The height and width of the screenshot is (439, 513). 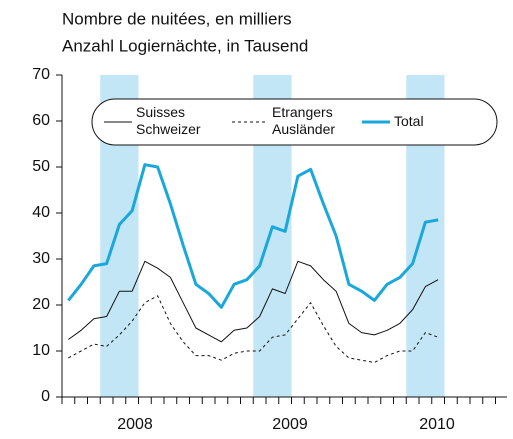 I want to click on legend-label: Etrangers Ausländer, so click(x=304, y=120).